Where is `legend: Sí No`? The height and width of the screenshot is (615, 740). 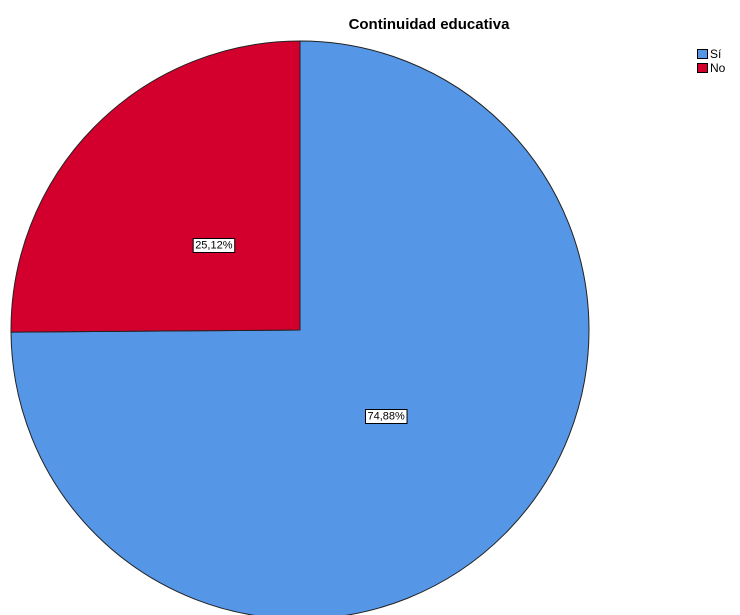 legend: Sí No is located at coordinates (711, 61).